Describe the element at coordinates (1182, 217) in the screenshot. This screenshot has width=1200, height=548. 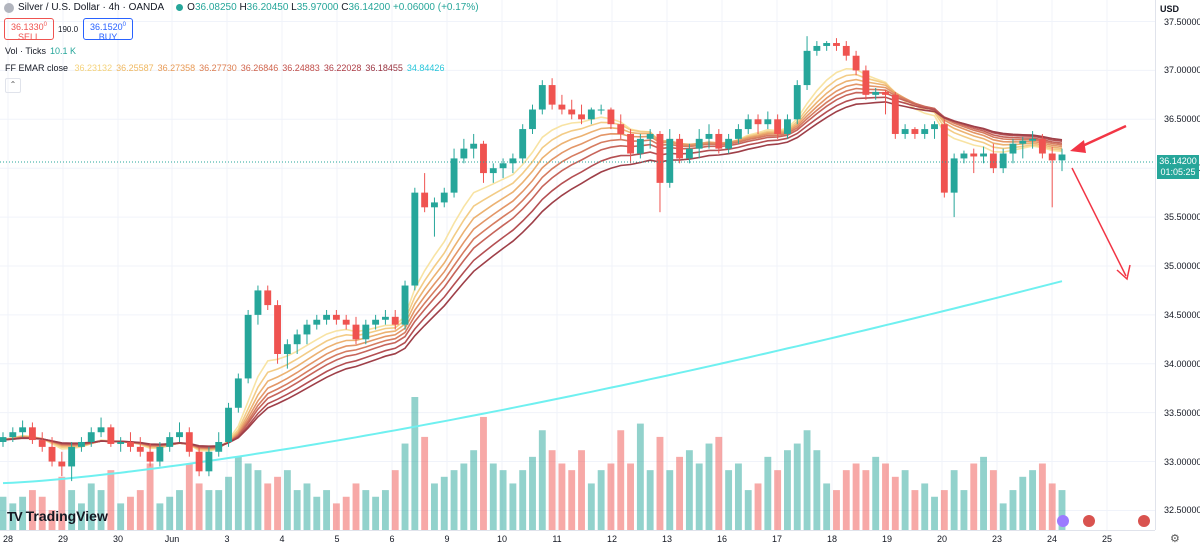
I see `price-tick: 35.50000` at that location.